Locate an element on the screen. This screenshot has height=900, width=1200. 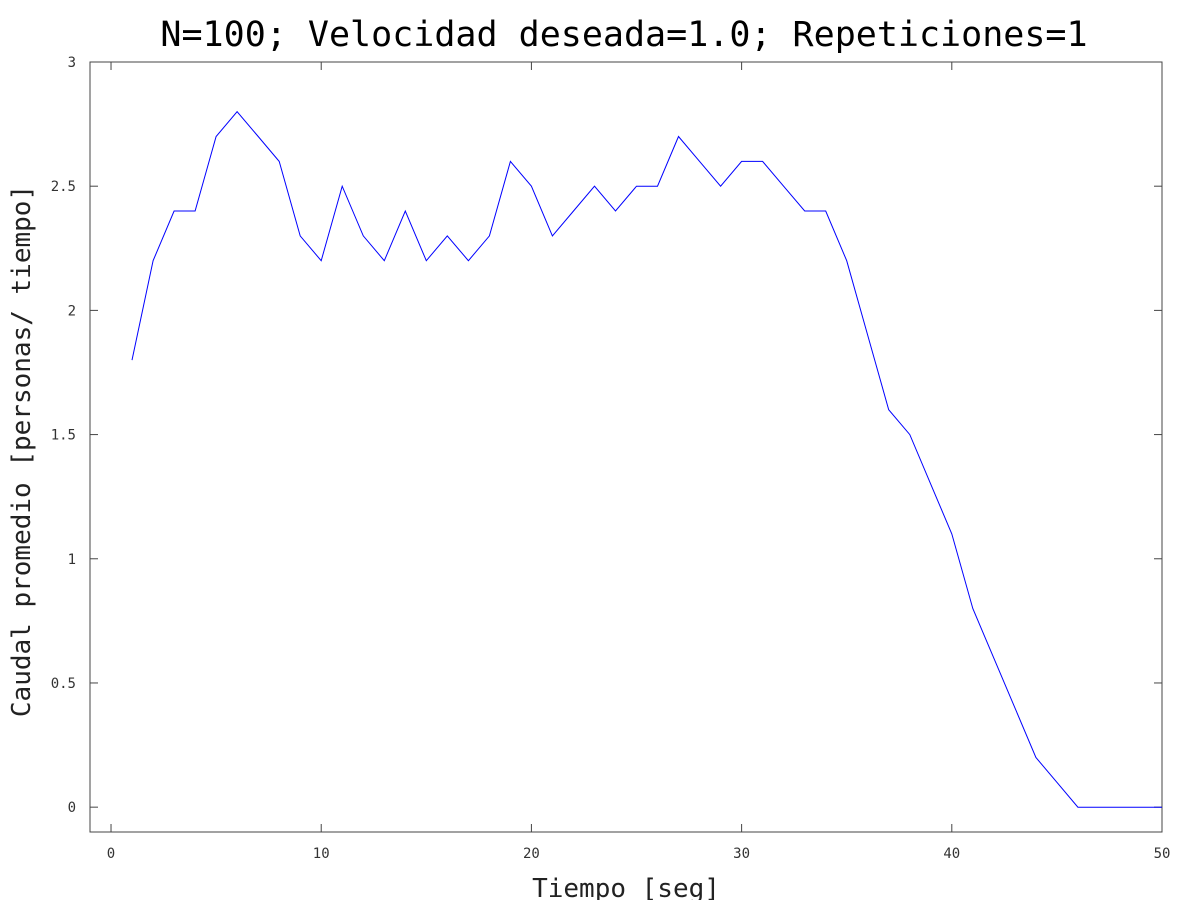
y-tick-label: 0.5 is located at coordinates (63, 684).